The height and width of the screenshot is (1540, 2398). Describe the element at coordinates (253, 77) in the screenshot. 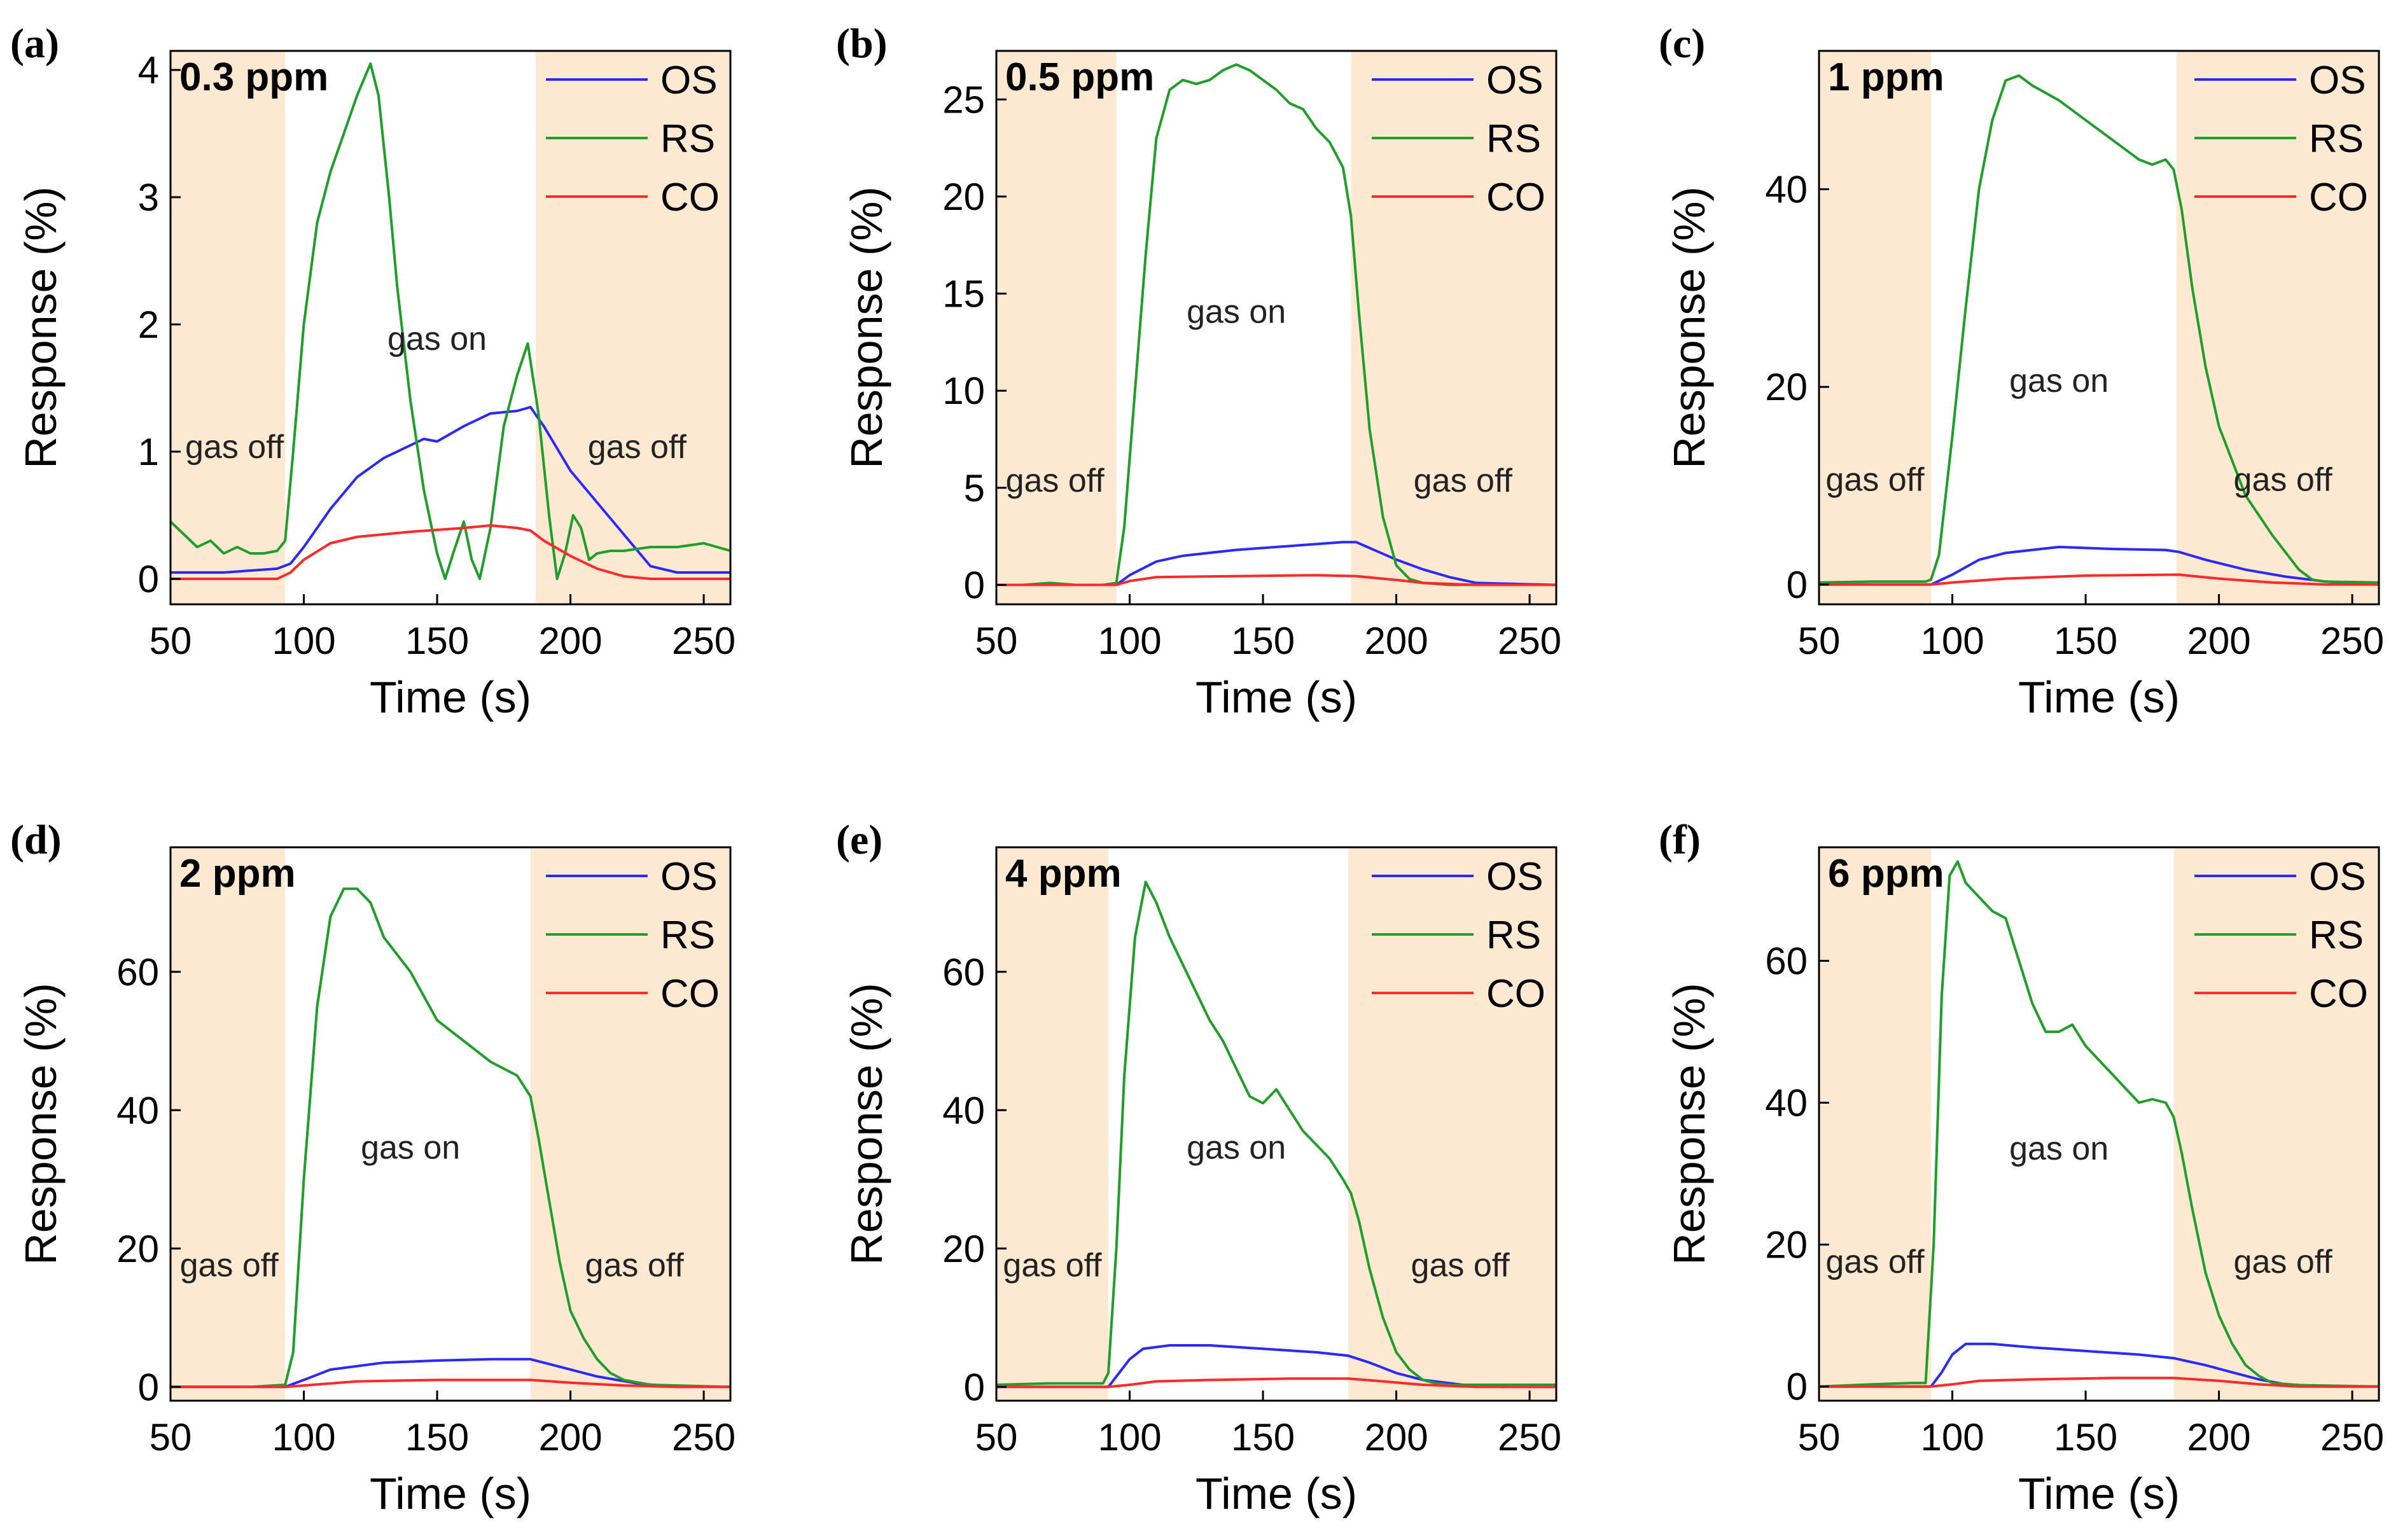

I see `concentration-label: 0.3 ppm` at that location.